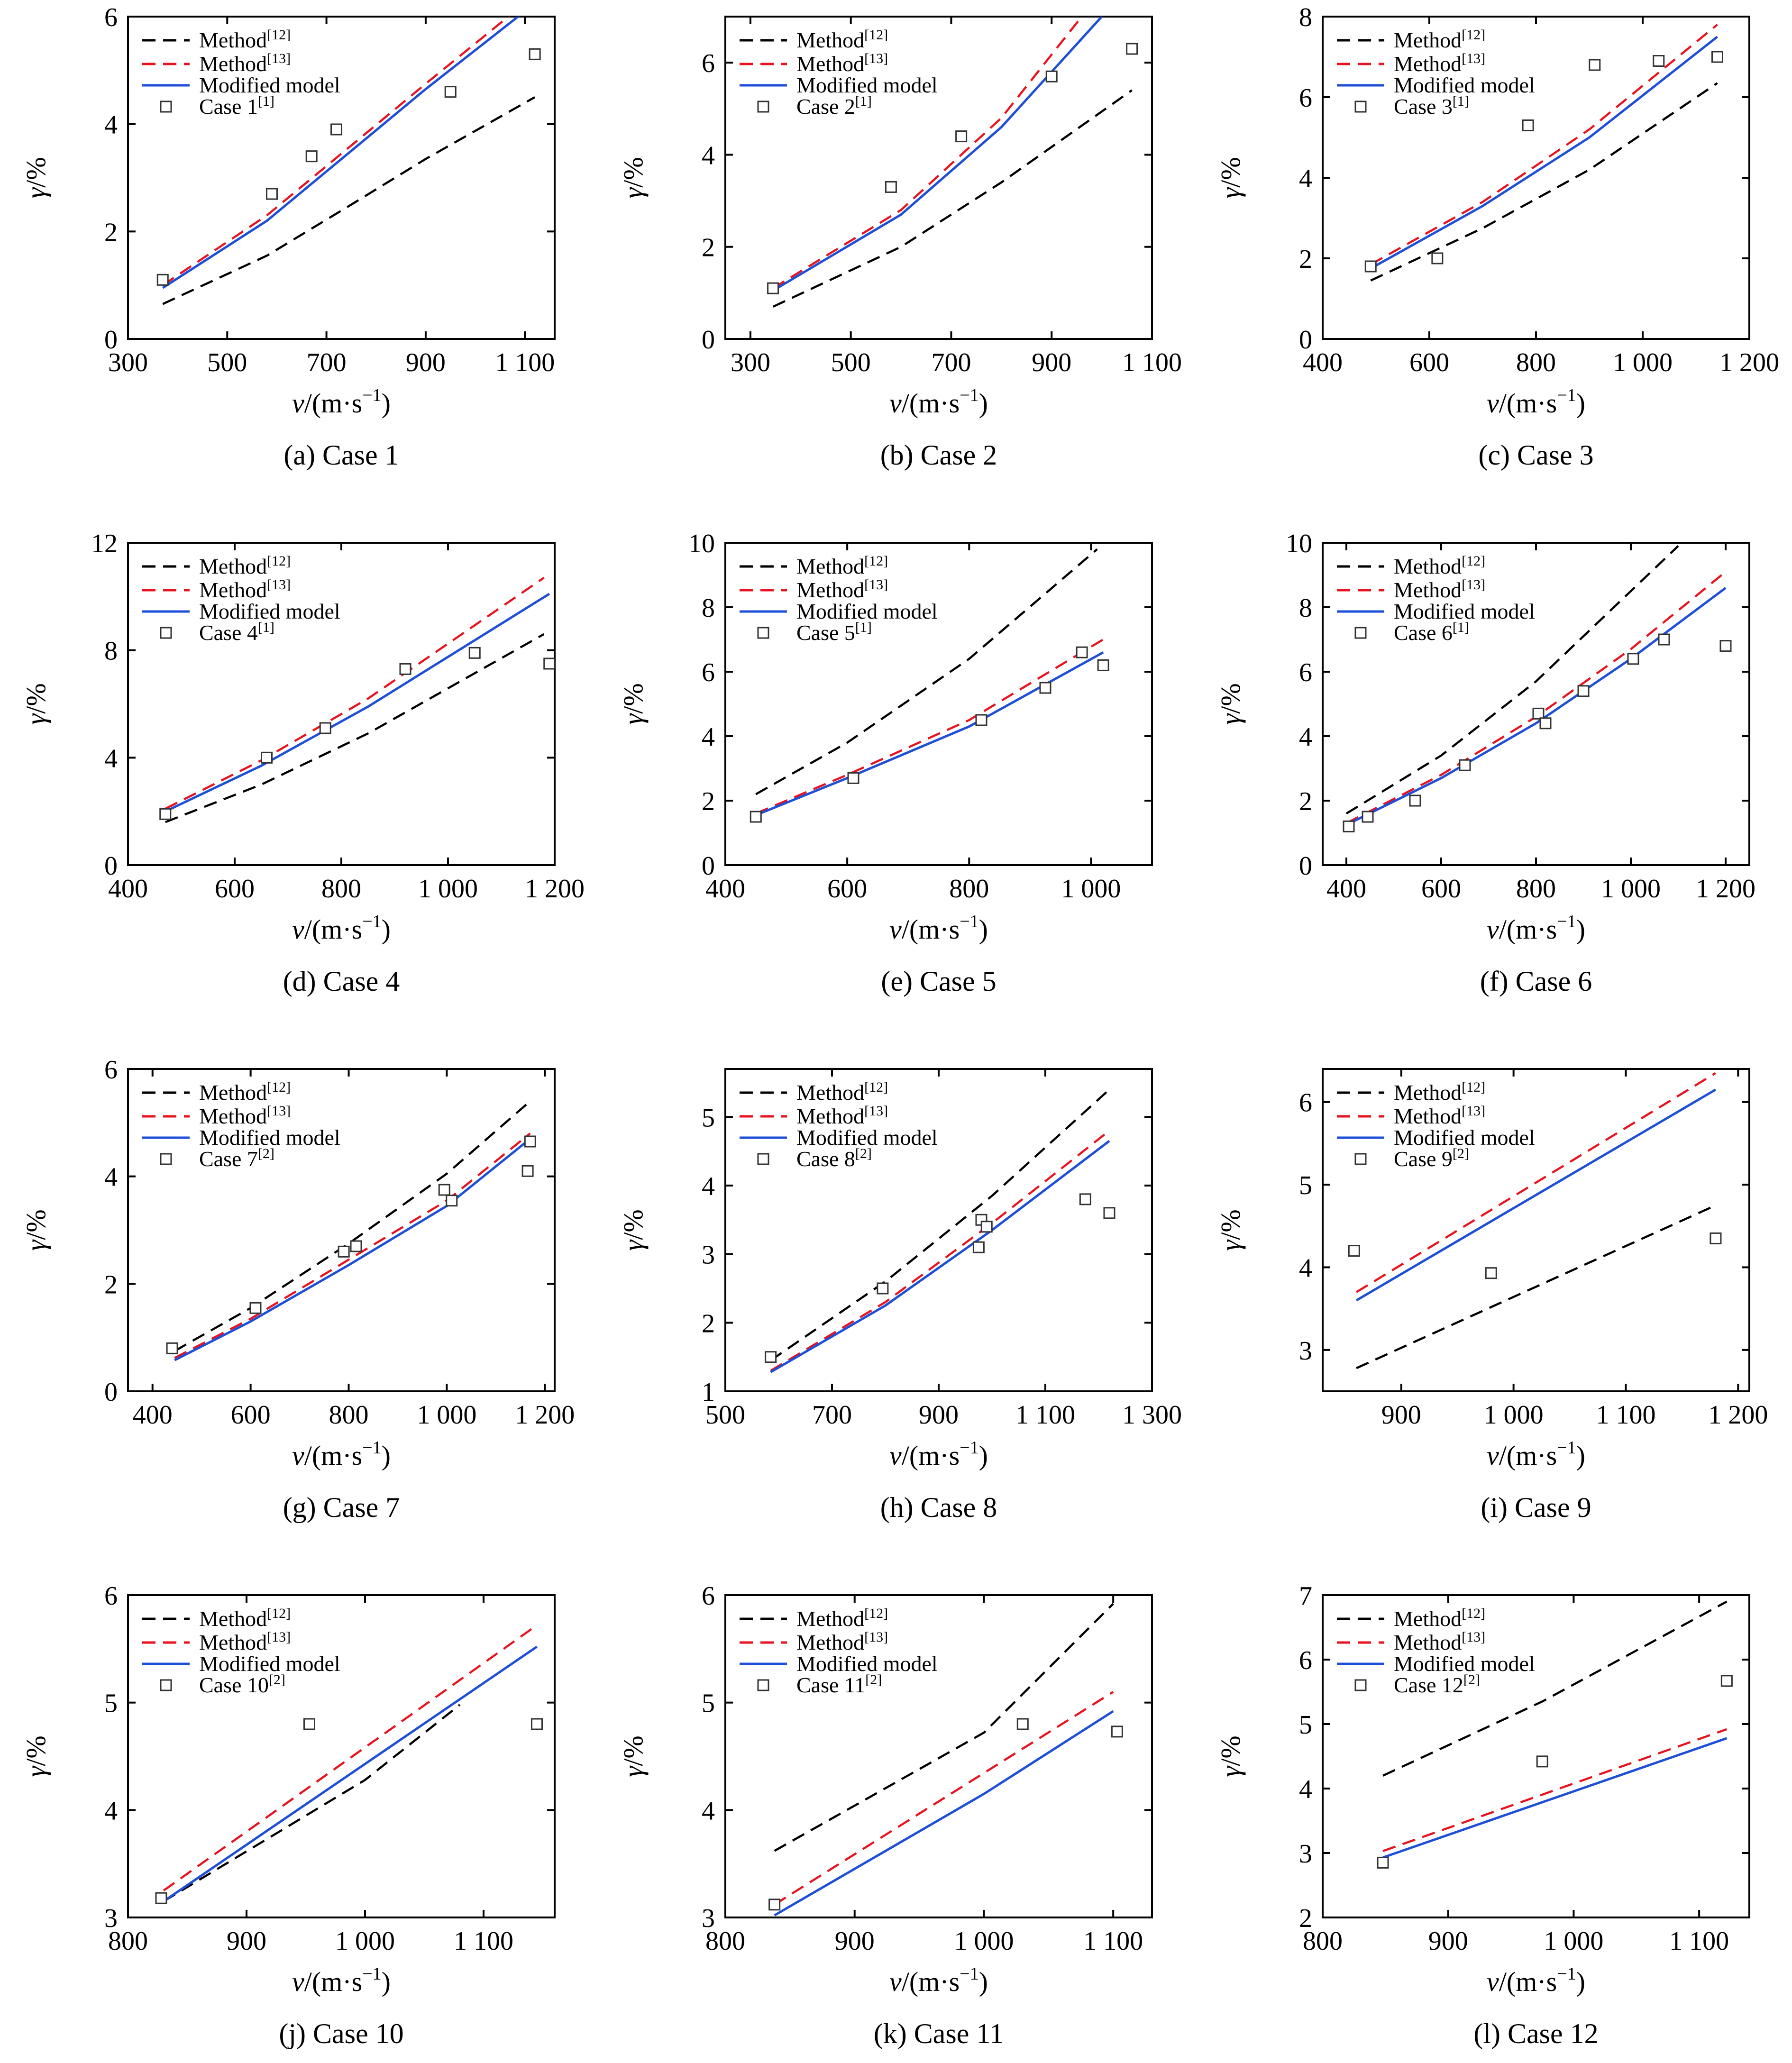 The height and width of the screenshot is (2063, 1792). Describe the element at coordinates (128, 362) in the screenshot. I see `x-tick-label: 300` at that location.